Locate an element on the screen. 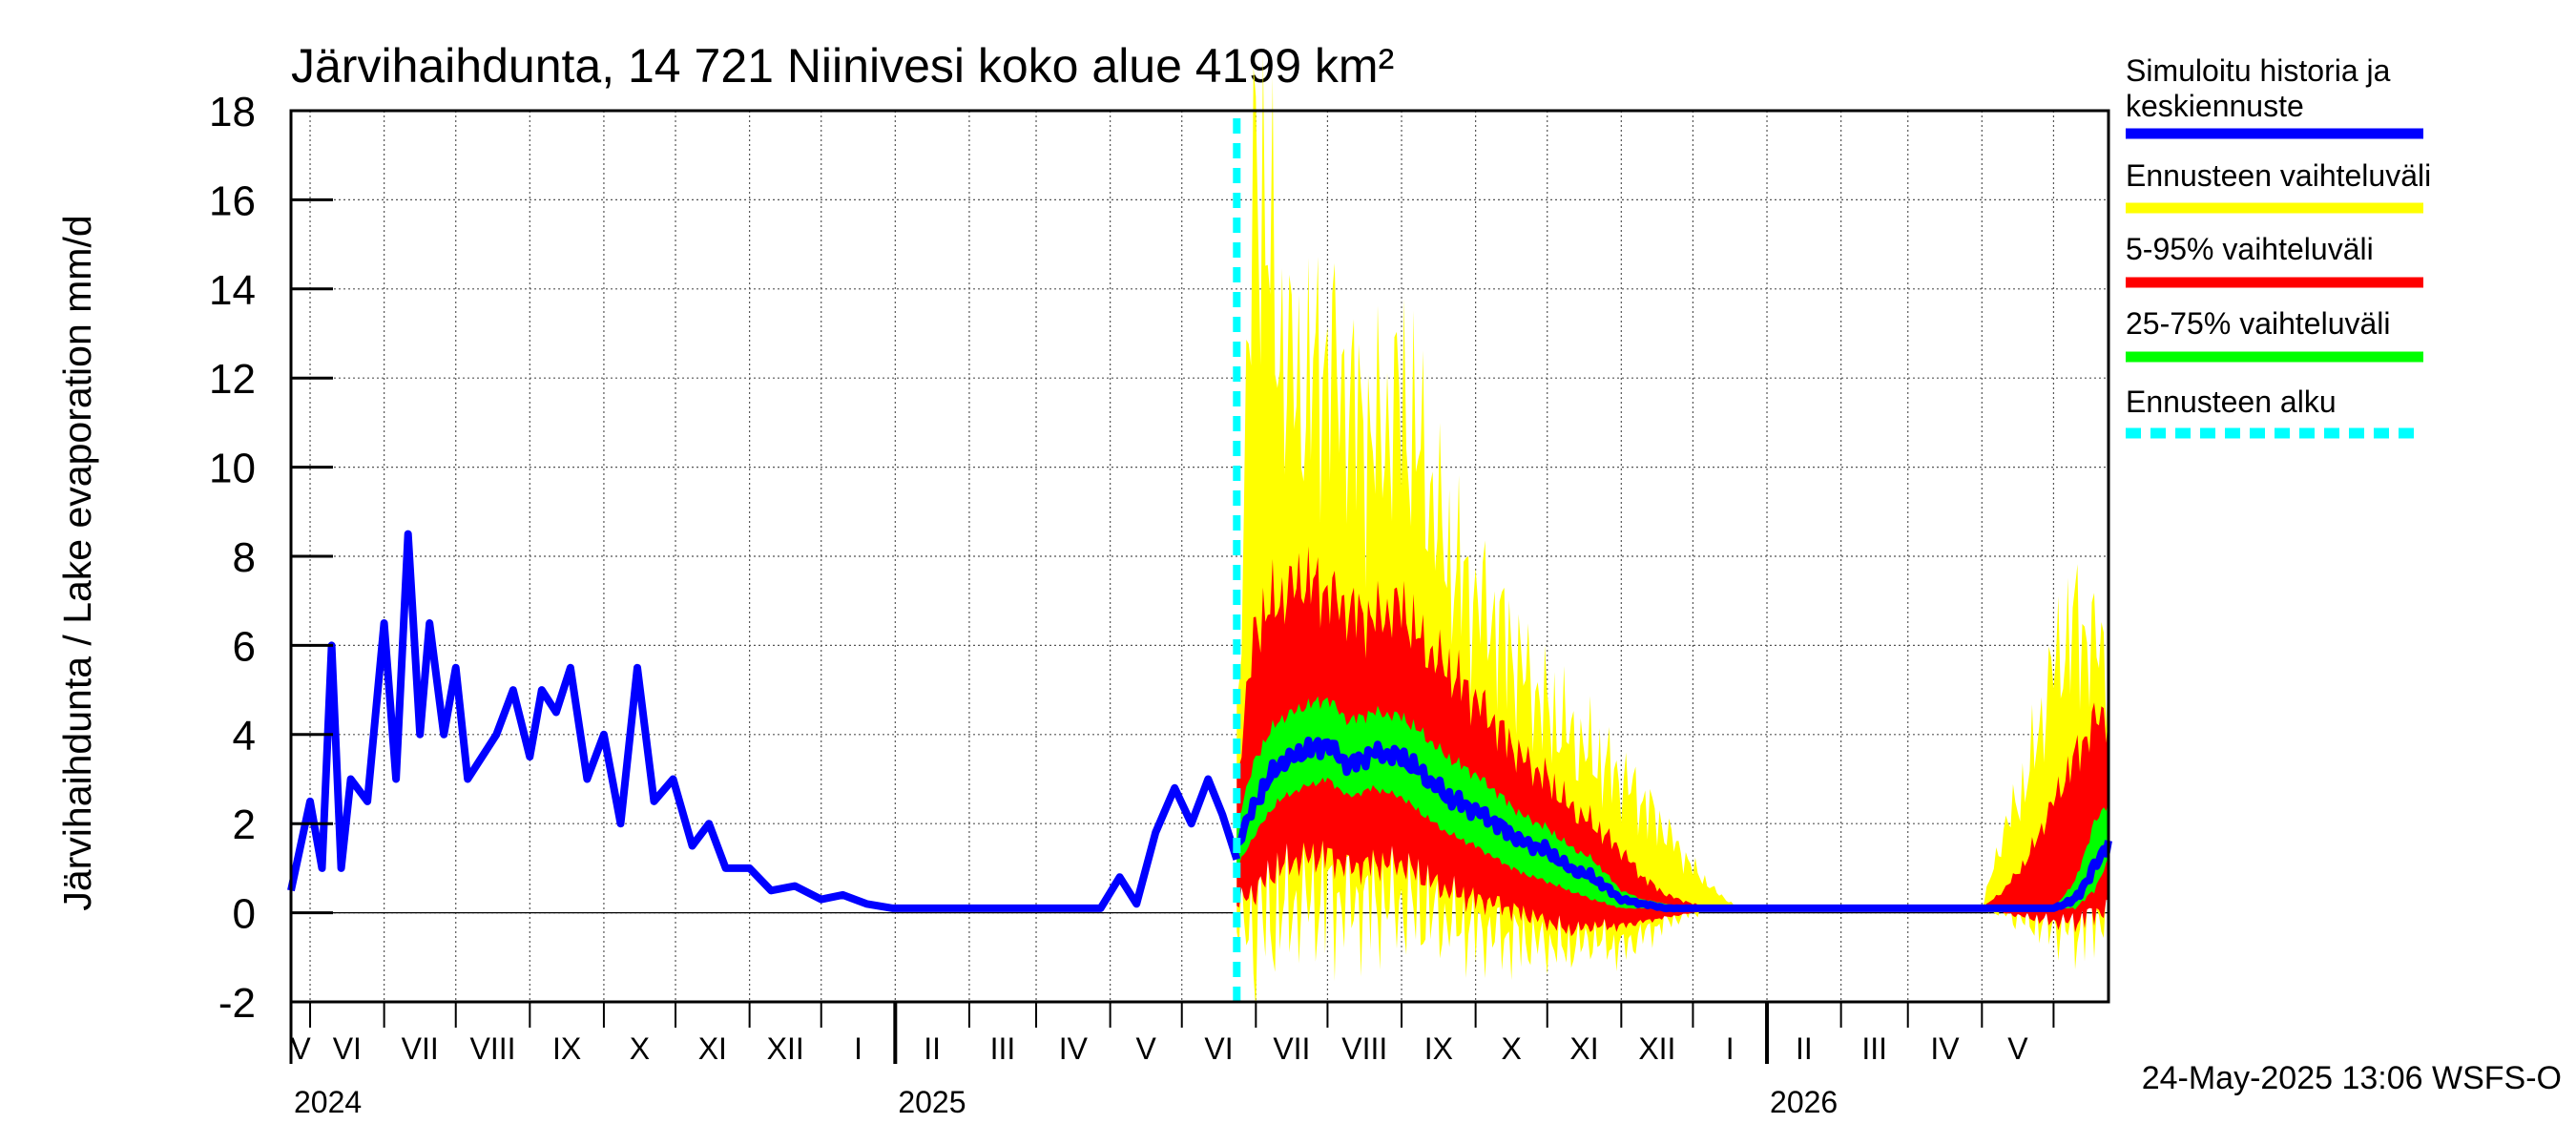  y-axis-ticks: -2 0 2 4 6 8 10 12 14 16 18 is located at coordinates (271, 558).